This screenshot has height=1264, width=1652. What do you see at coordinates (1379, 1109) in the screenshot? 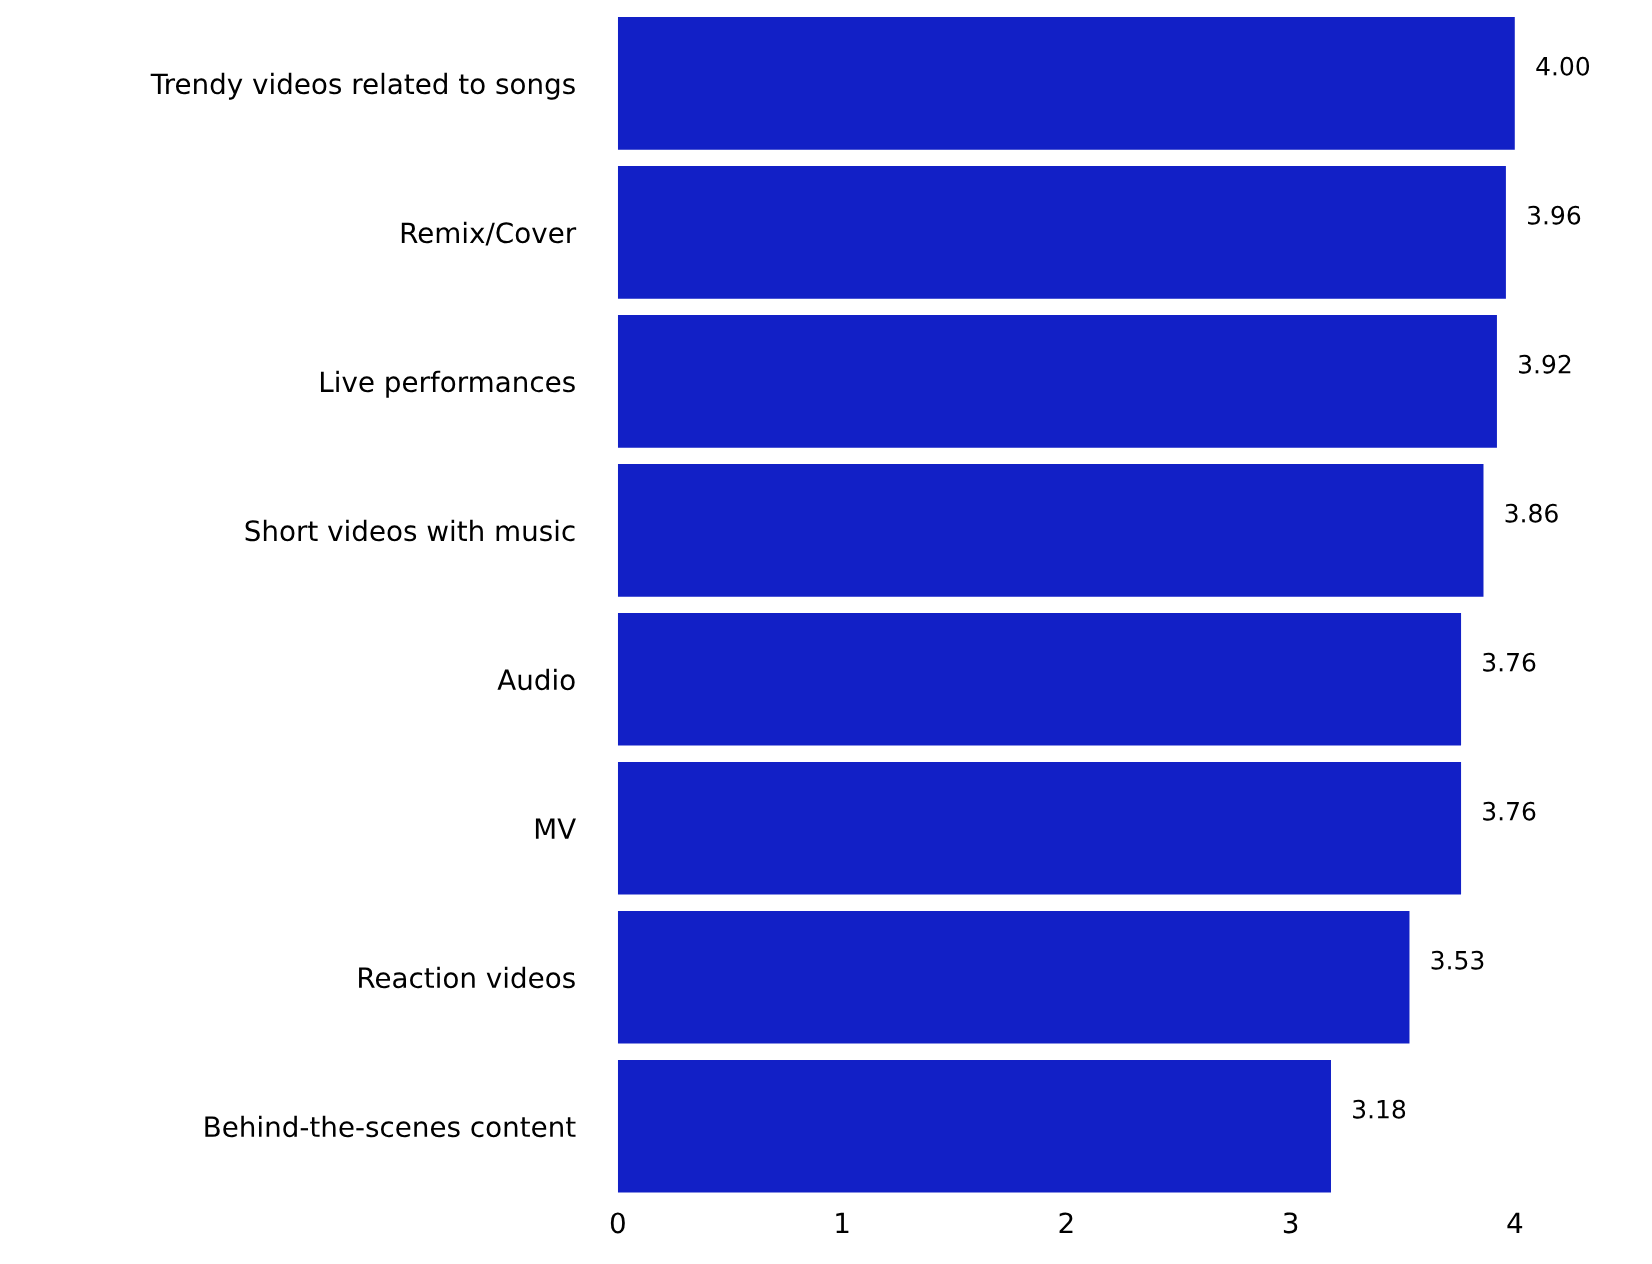
I see `data-label: 3.18` at bounding box center [1379, 1109].